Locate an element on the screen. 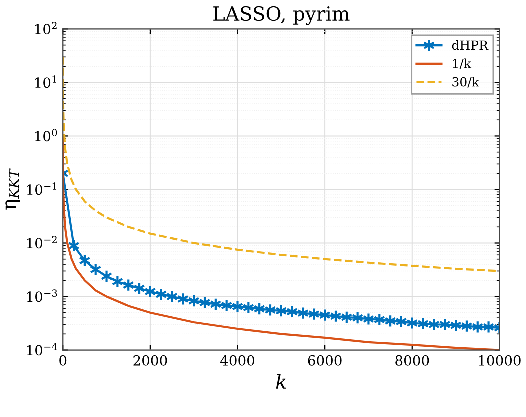  y-tick-label: 10$^{−2}$ is located at coordinates (42, 242).